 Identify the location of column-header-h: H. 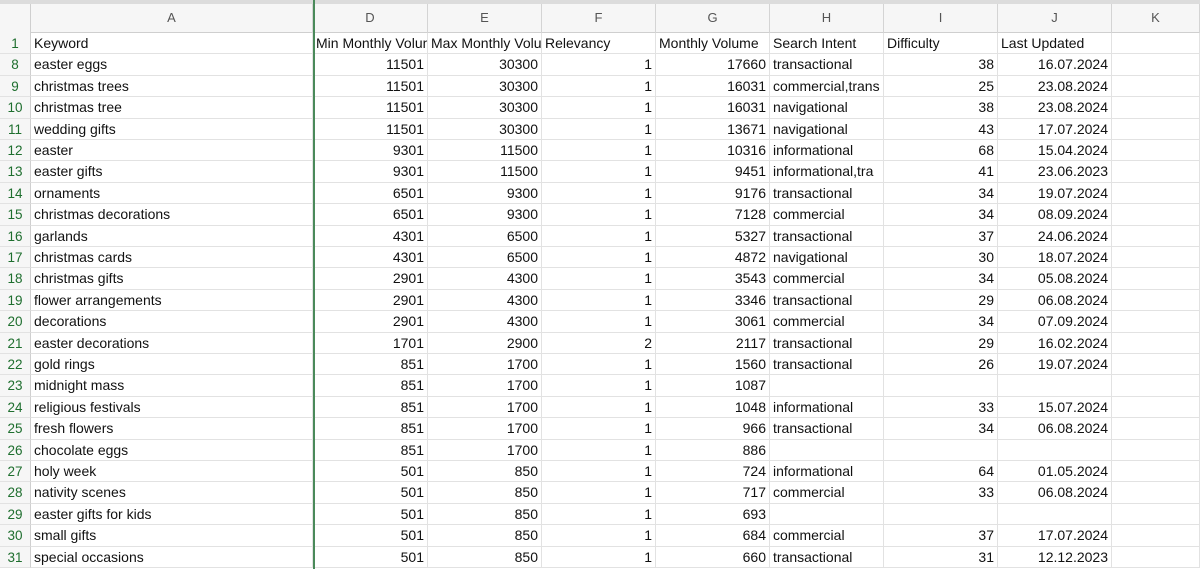
(827, 18).